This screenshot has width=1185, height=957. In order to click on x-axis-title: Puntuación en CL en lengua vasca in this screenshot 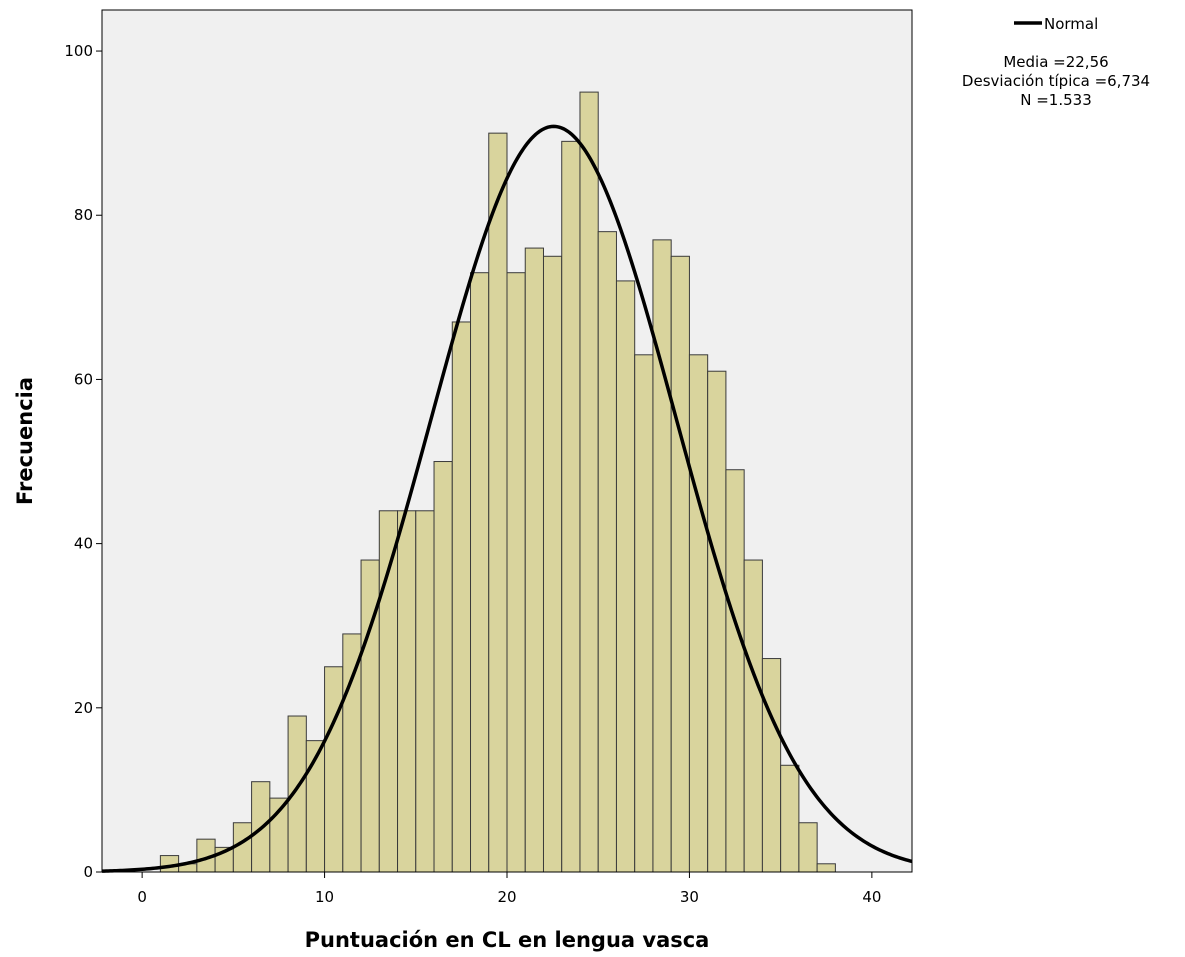, I will do `click(507, 940)`.